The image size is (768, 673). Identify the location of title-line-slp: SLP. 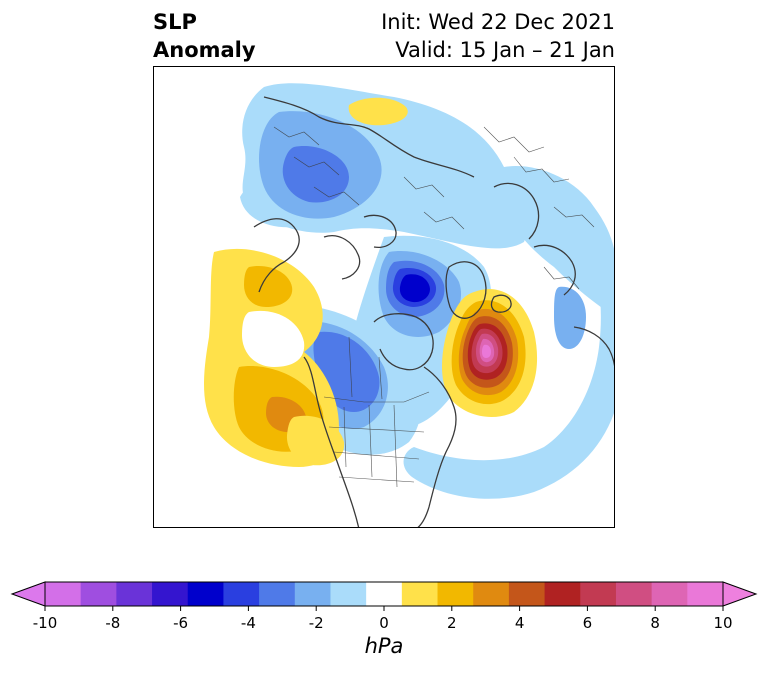
(175, 22).